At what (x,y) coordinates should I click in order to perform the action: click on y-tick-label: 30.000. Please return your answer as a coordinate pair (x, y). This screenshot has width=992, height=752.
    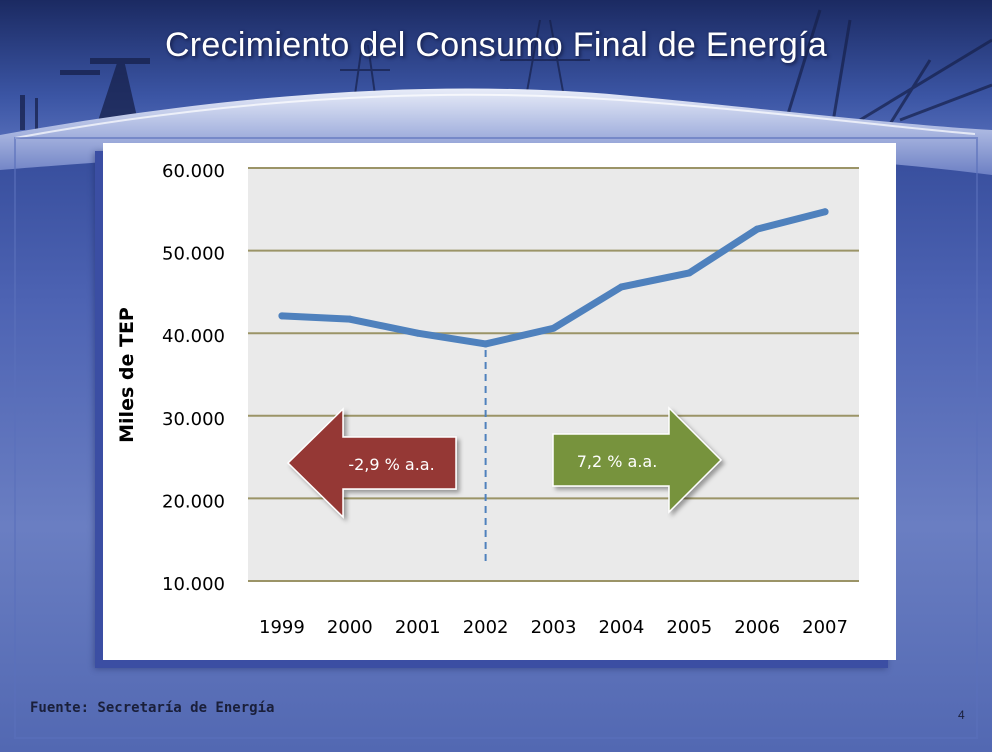
    Looking at the image, I should click on (193, 419).